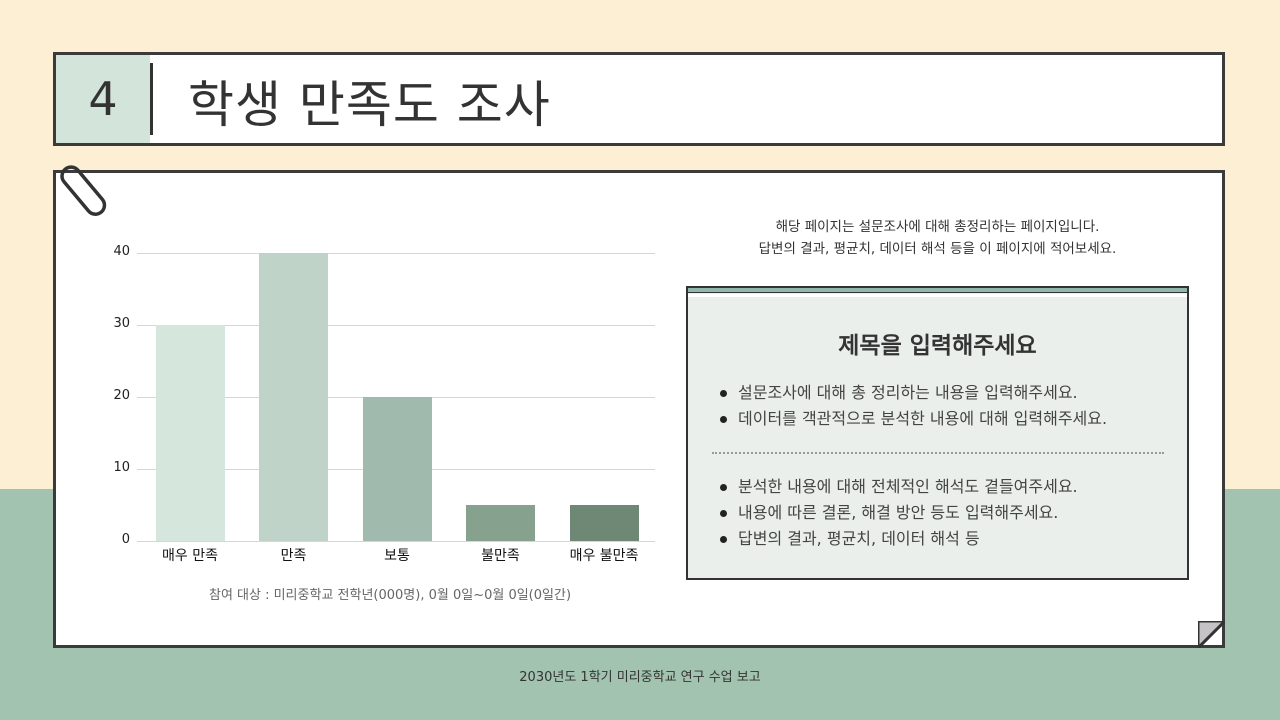 Image resolution: width=1280 pixels, height=720 pixels. I want to click on x-tick-label: 매우 불만족, so click(604, 556).